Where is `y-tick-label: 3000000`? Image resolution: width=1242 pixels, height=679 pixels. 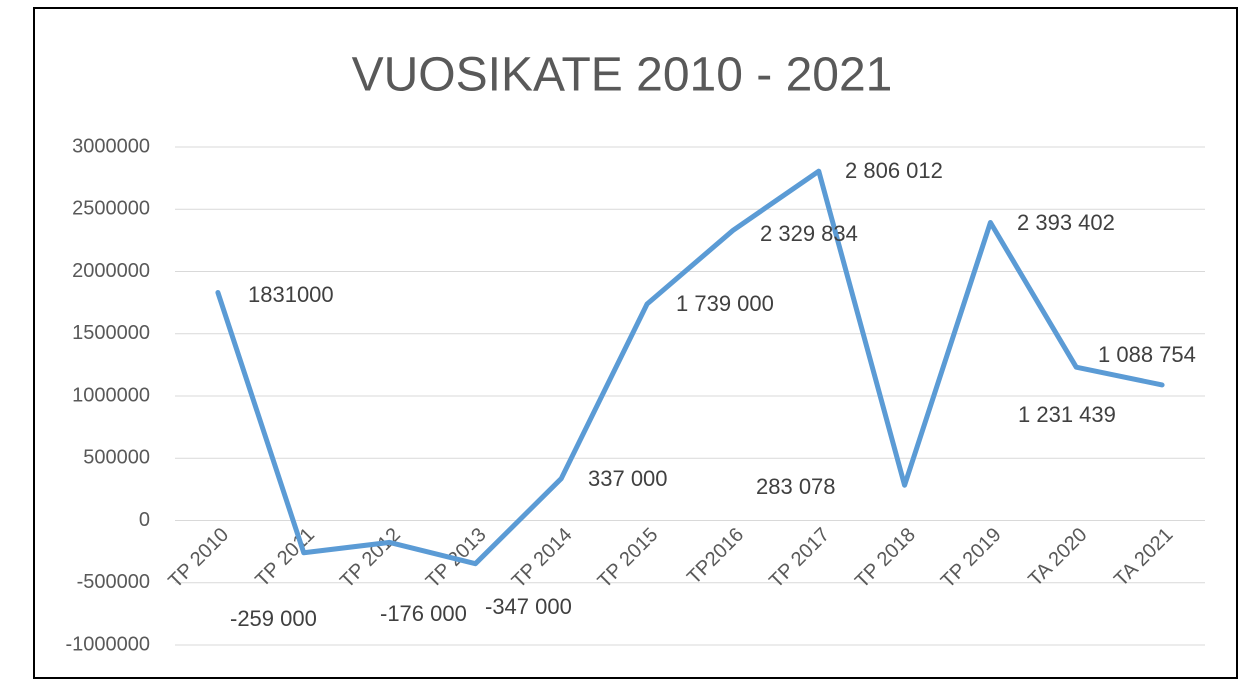
y-tick-label: 3000000 is located at coordinates (111, 146).